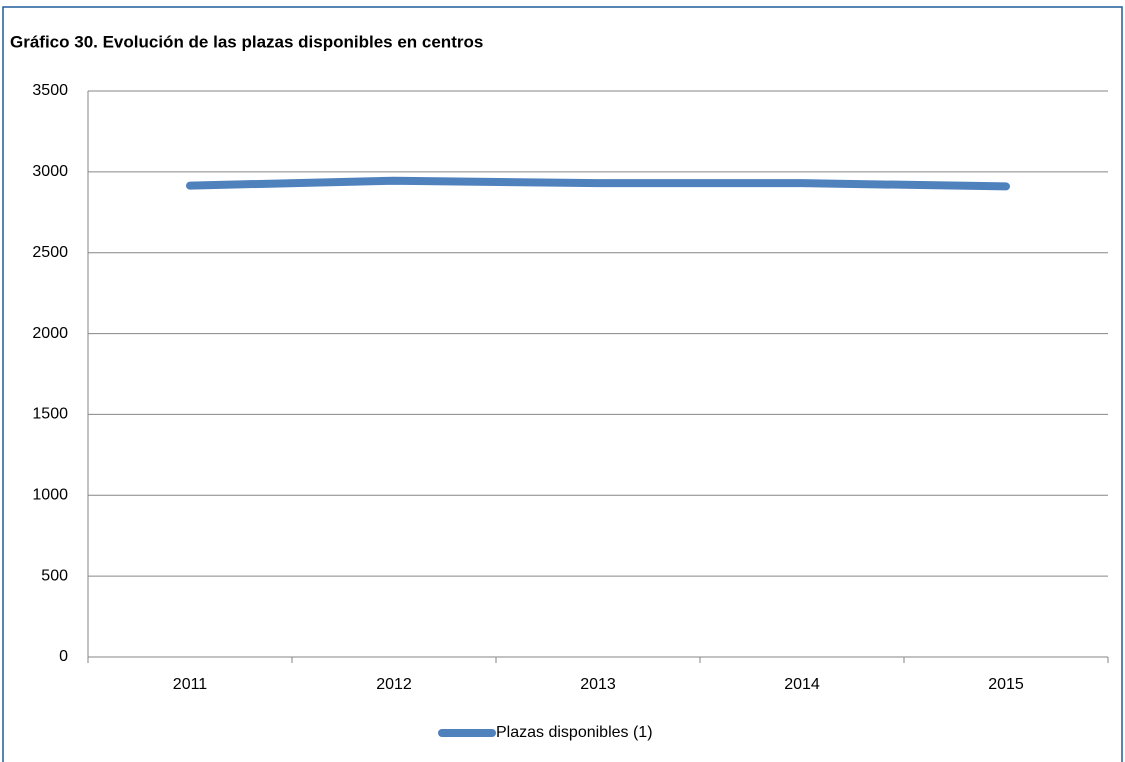 The height and width of the screenshot is (762, 1125). I want to click on legend-label: Plazas disponibles (1), so click(574, 732).